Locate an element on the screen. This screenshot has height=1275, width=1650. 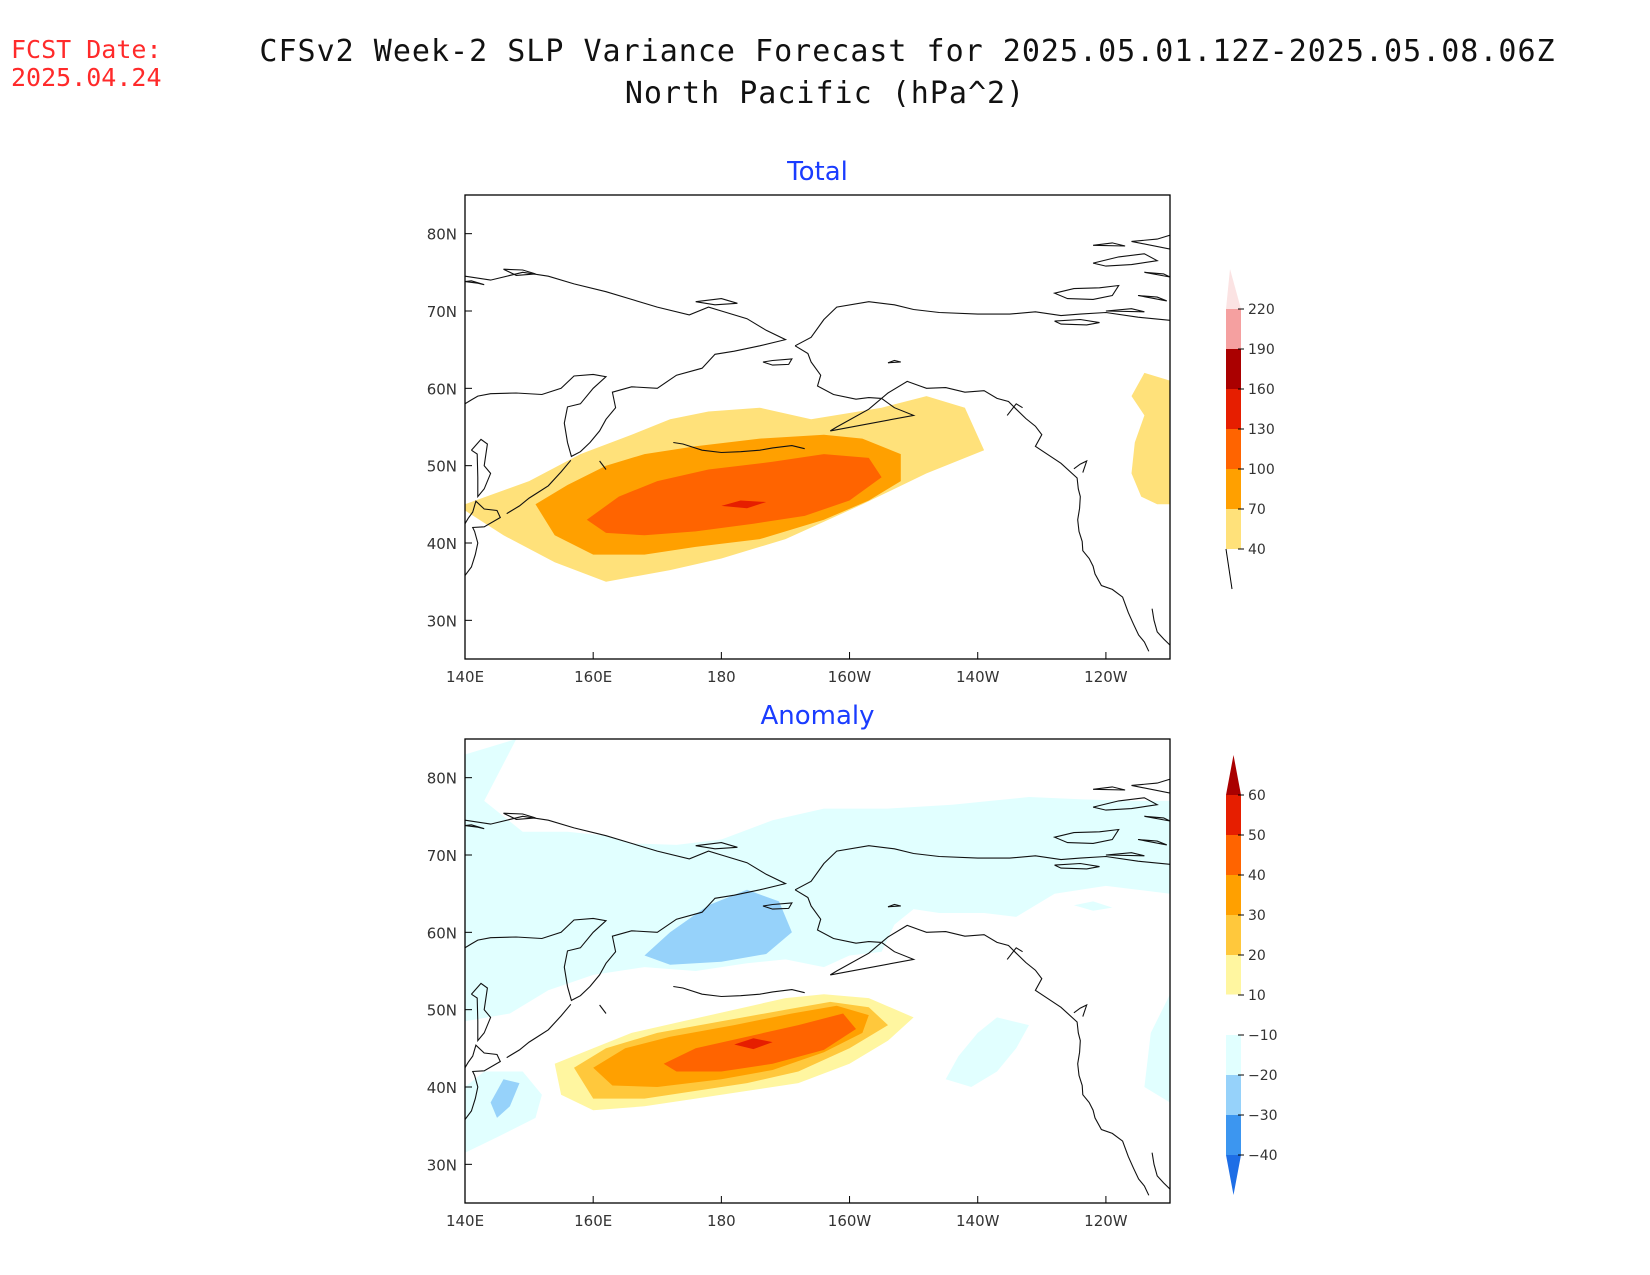
coastlines is located at coordinates (817, 443).